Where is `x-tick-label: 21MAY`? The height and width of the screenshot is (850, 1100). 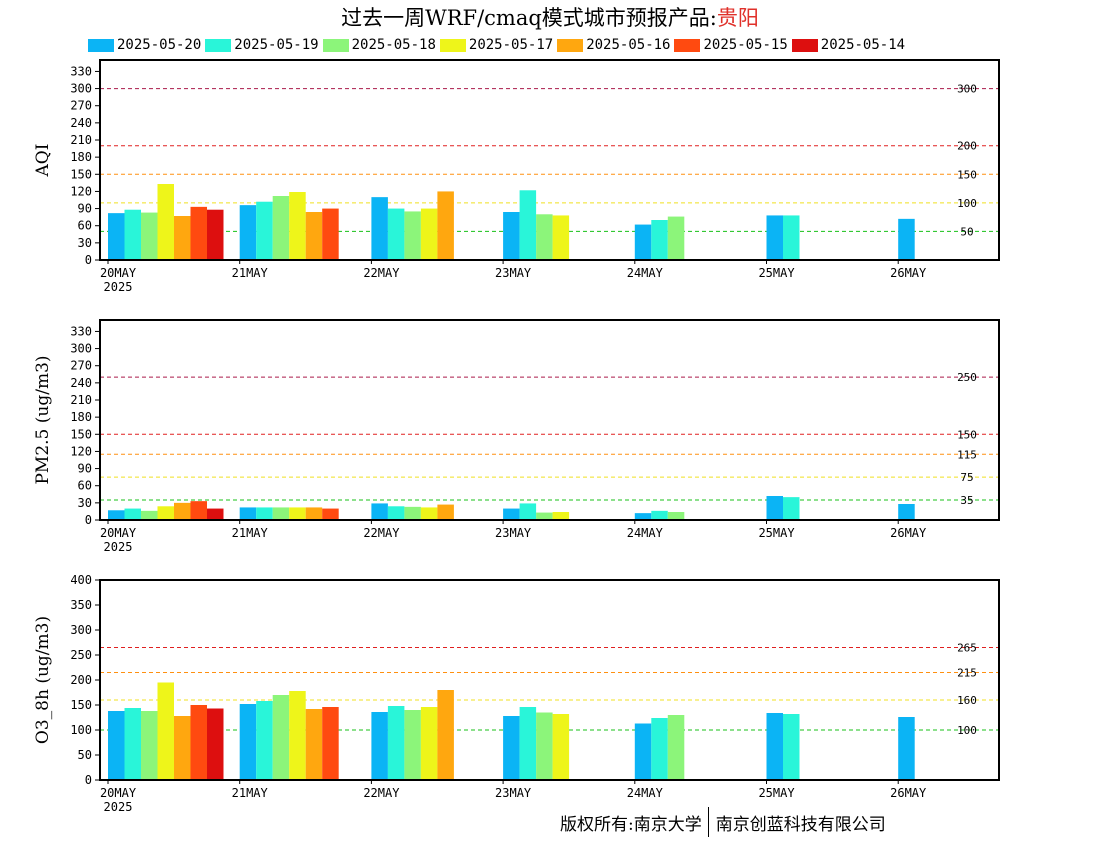
x-tick-label: 21MAY is located at coordinates (250, 273).